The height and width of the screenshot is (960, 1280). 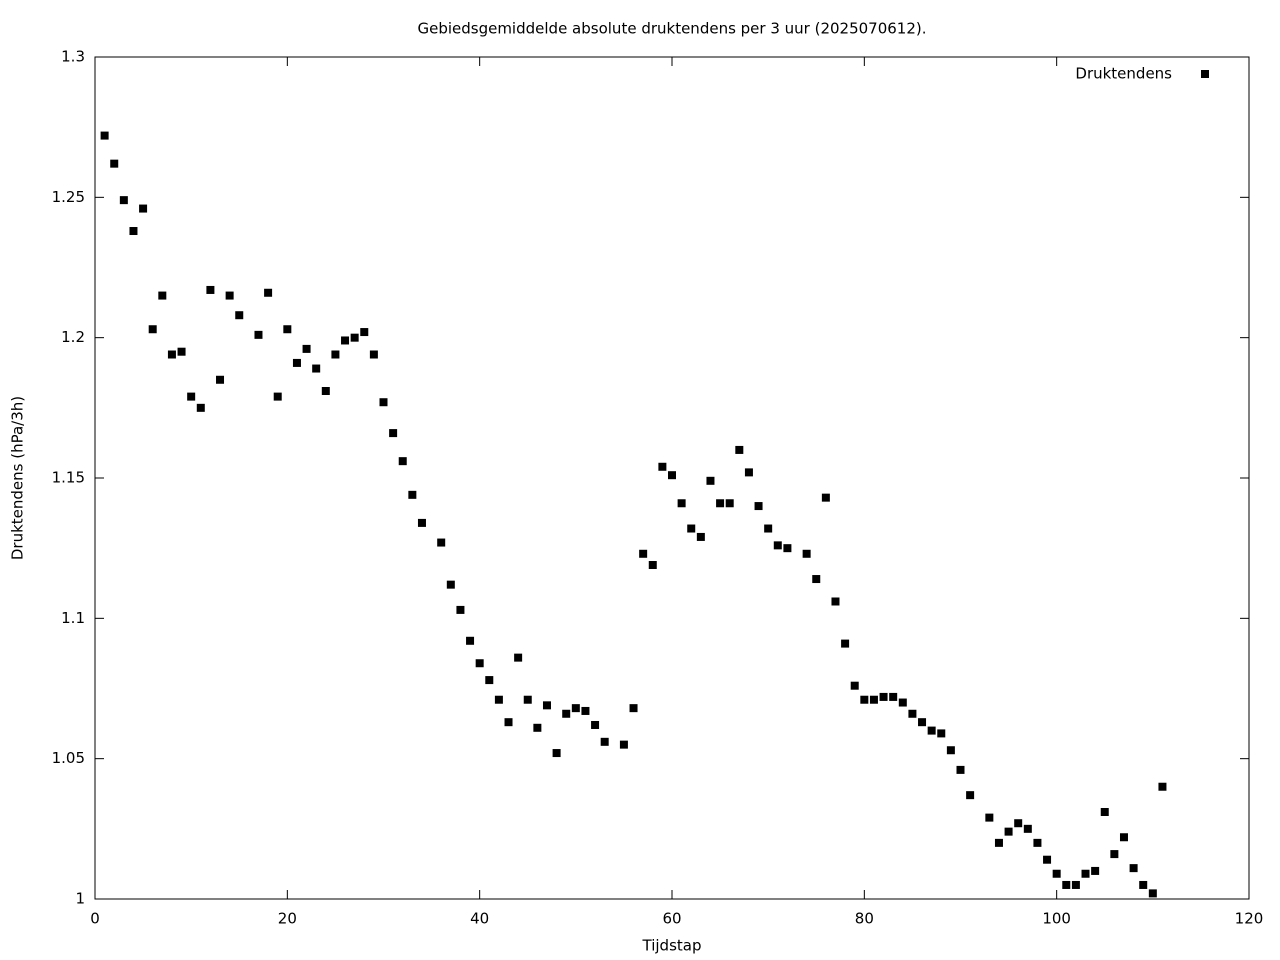 What do you see at coordinates (73, 618) in the screenshot?
I see `y-tick-label: 1.1` at bounding box center [73, 618].